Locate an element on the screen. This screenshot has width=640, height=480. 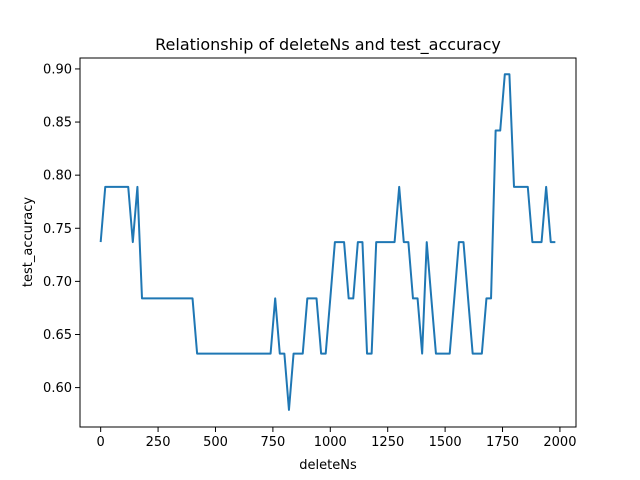
y-tick-label: 0.75 is located at coordinates (57, 229).